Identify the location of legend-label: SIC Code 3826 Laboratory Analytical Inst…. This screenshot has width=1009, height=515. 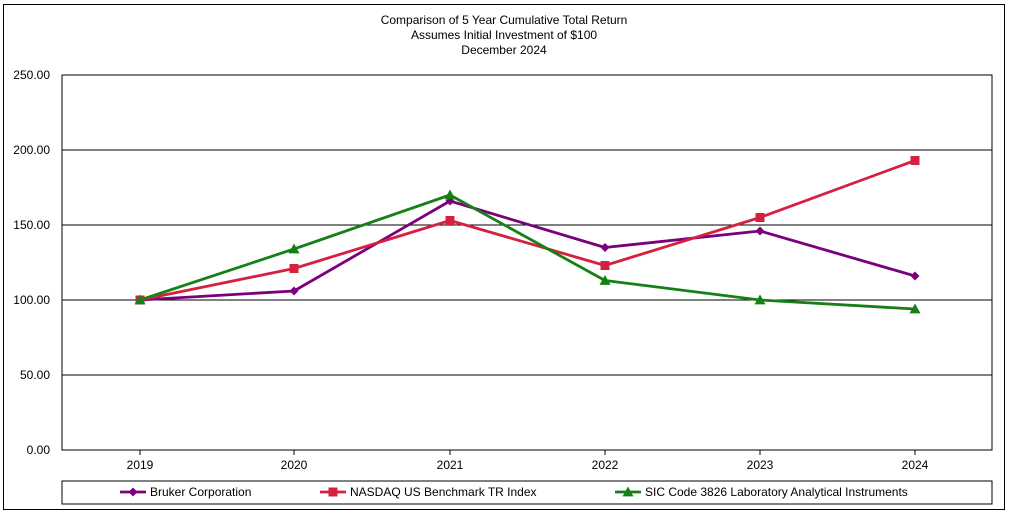
(776, 492).